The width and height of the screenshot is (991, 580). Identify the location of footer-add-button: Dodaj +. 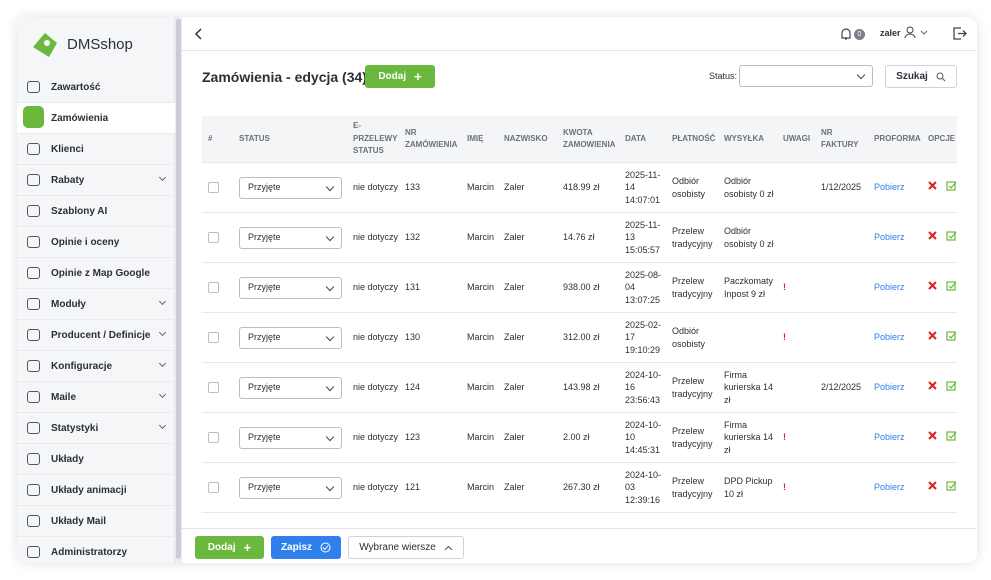
(229, 547).